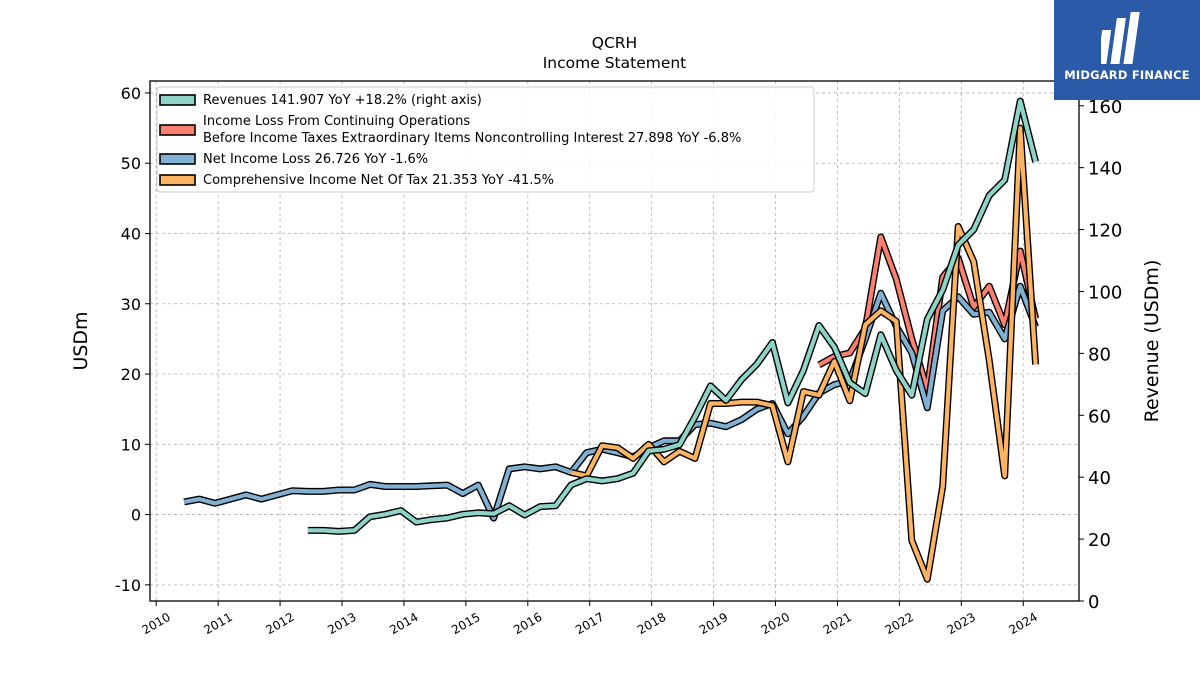  Describe the element at coordinates (1099, 416) in the screenshot. I see `y-right-tick-label: 60` at that location.